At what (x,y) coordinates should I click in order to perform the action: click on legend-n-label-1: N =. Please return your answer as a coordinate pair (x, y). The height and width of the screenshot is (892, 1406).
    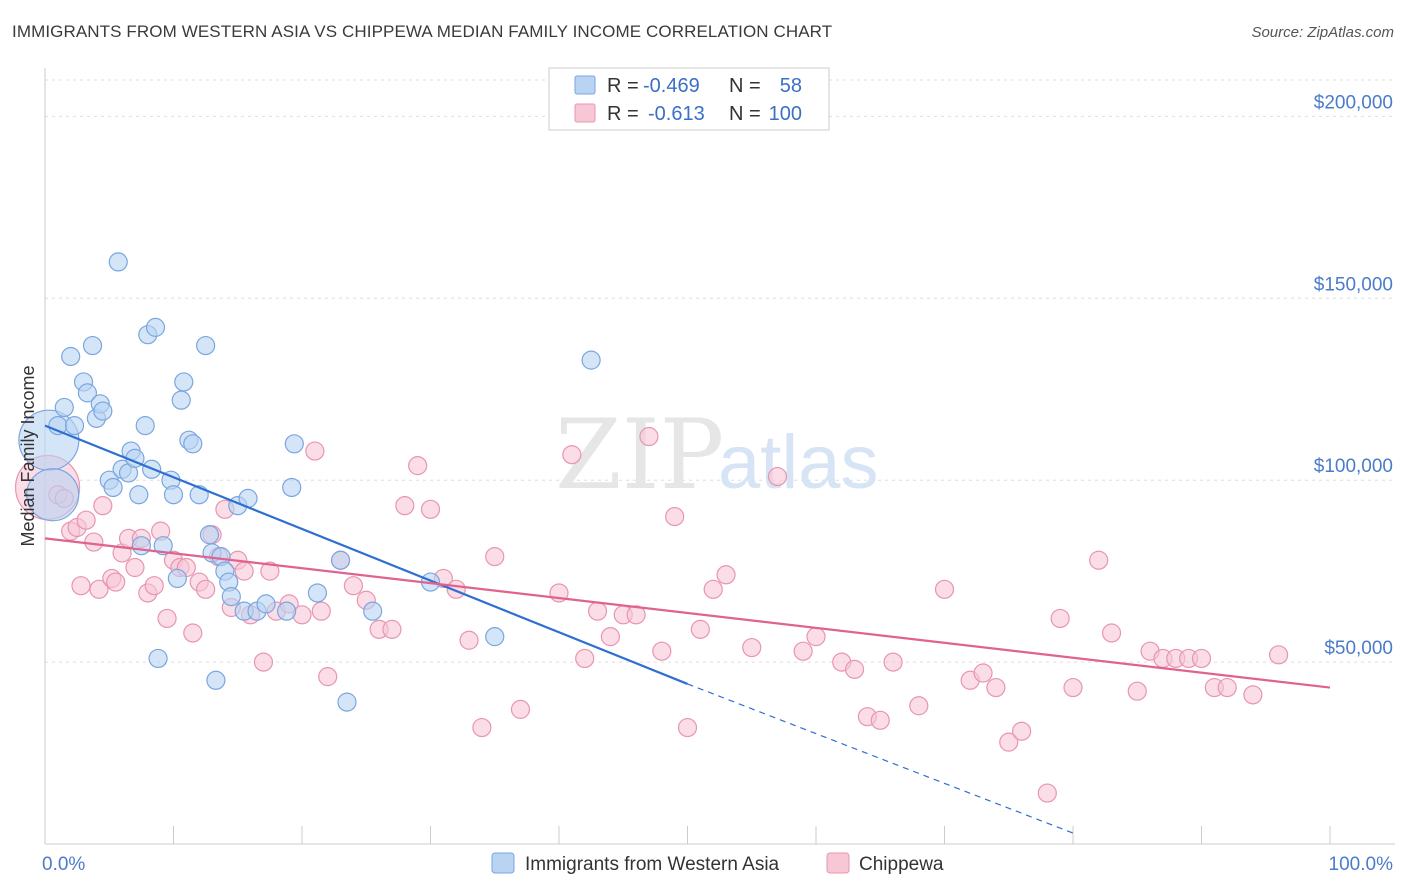
    Looking at the image, I should click on (745, 86).